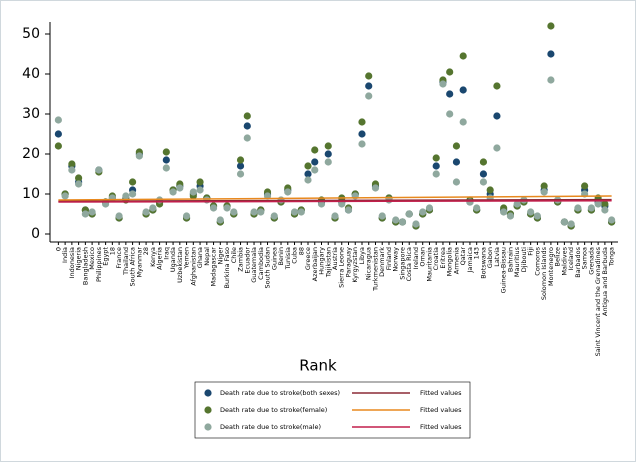 The height and width of the screenshot is (466, 636). I want to click on x-tick-label: Ecuador, so click(247, 260).